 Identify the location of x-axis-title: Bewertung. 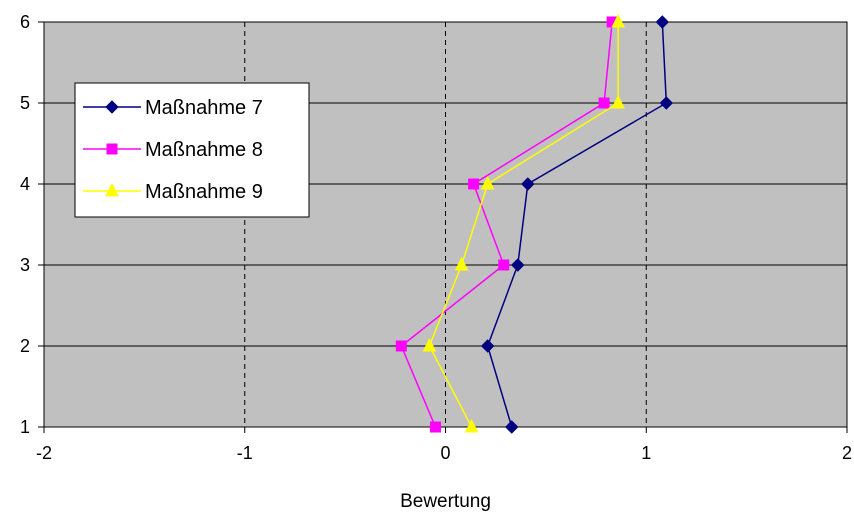
(445, 501).